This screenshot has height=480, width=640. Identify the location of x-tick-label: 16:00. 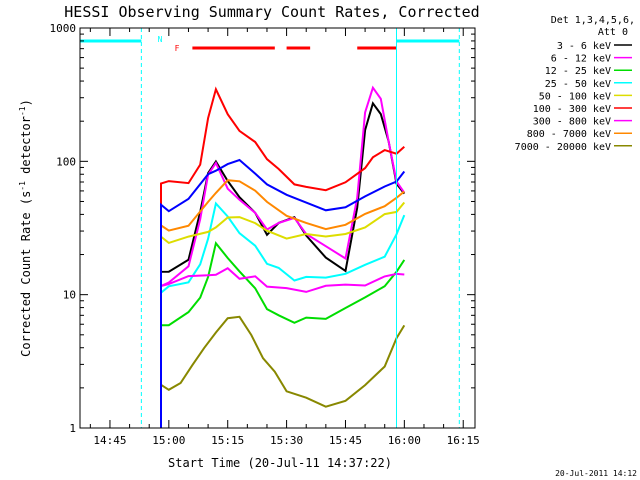
(404, 440).